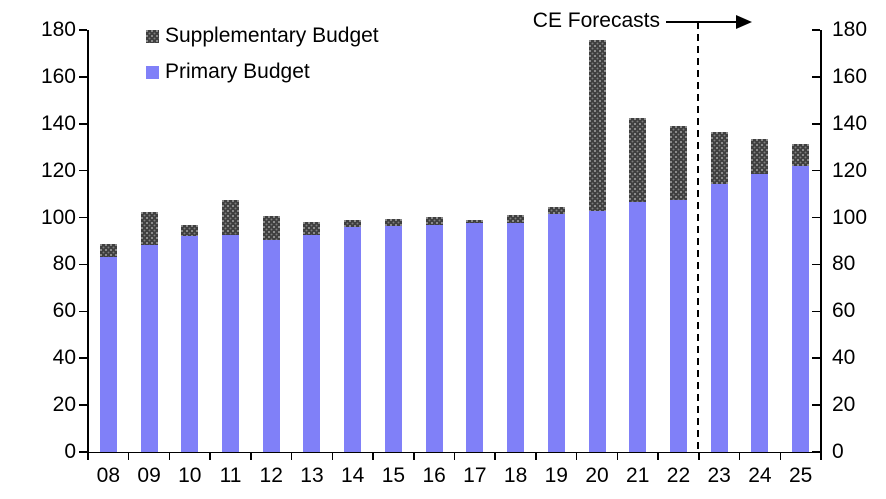 Image resolution: width=886 pixels, height=499 pixels. Describe the element at coordinates (58, 76) in the screenshot. I see `y-axis-label-left: 160` at that location.